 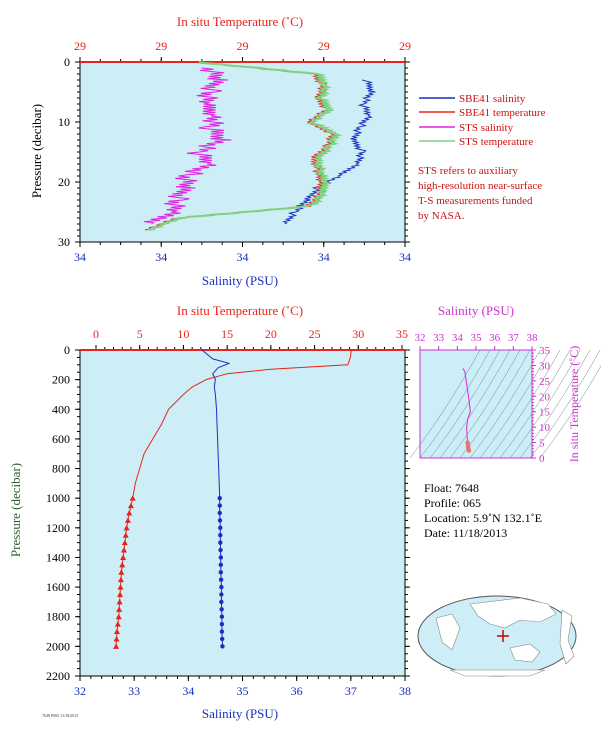 What do you see at coordinates (439, 338) in the screenshot?
I see `ts-salinity-tick-label: 33` at bounding box center [439, 338].